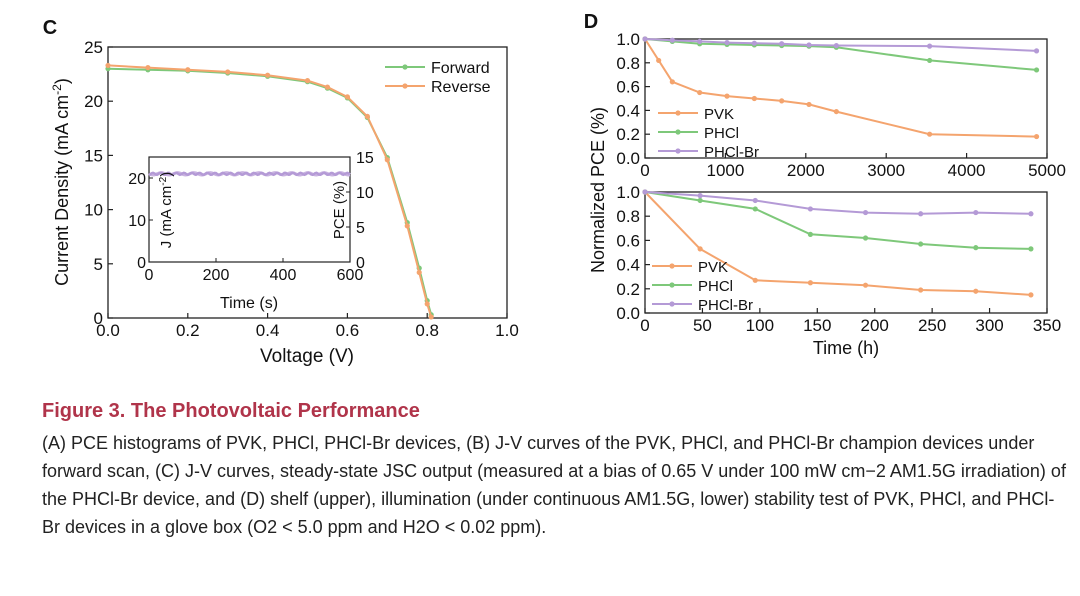  I want to click on panel-d-upper-legend-swatch-marker, so click(678, 113).